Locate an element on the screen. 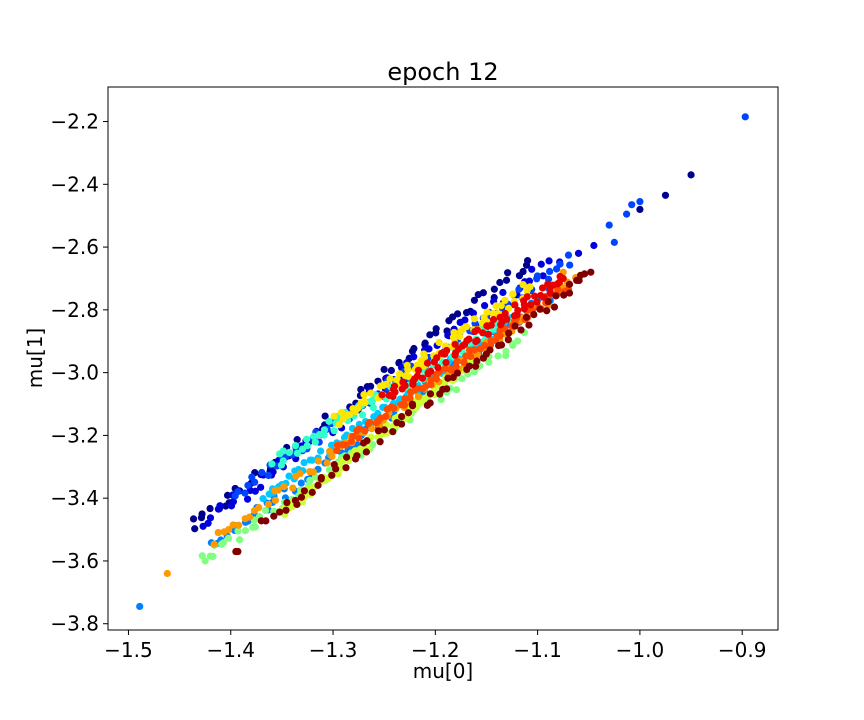 This screenshot has height=720, width=864. y-tick-label: −3.4 is located at coordinates (74, 498).